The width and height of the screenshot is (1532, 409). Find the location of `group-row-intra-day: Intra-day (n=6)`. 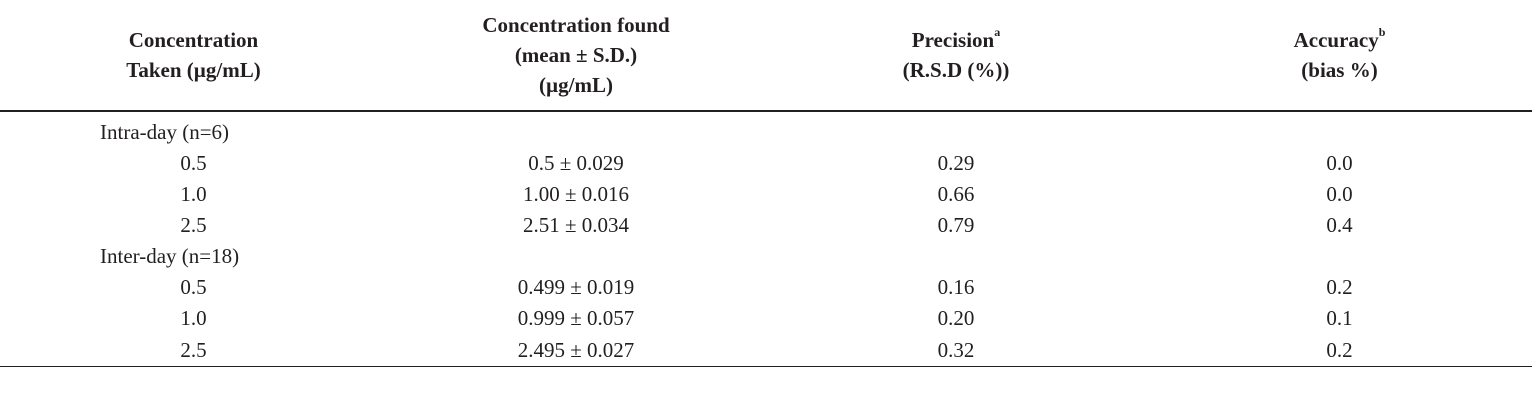

group-row-intra-day: Intra-day (n=6) is located at coordinates (766, 129).